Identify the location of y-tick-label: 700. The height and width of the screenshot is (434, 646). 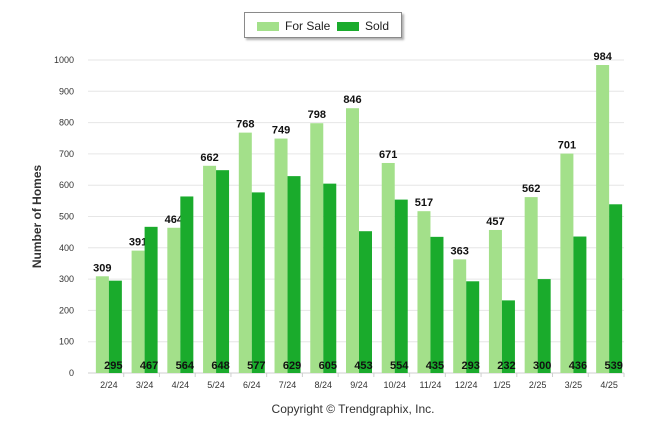
(66, 154).